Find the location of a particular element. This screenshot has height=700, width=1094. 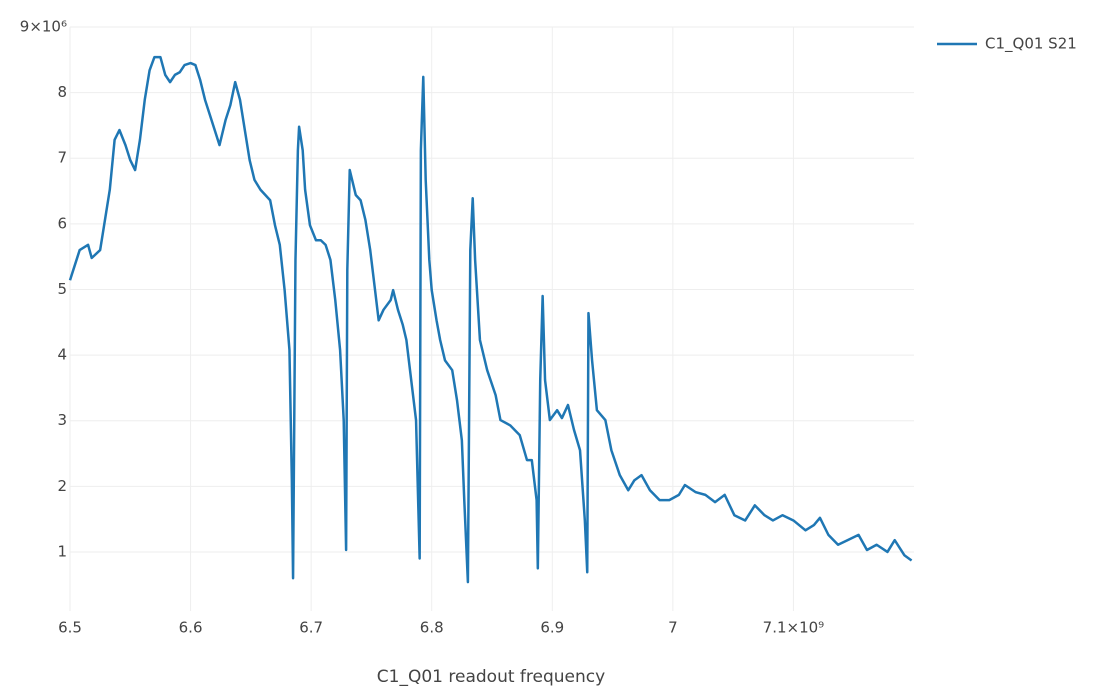

y-tick-label: 4 is located at coordinates (62, 355).